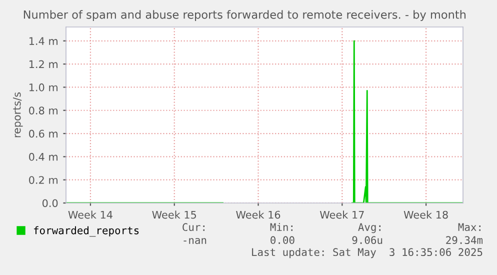 This screenshot has height=275, width=497. What do you see at coordinates (195, 241) in the screenshot?
I see `text: -nan` at bounding box center [195, 241].